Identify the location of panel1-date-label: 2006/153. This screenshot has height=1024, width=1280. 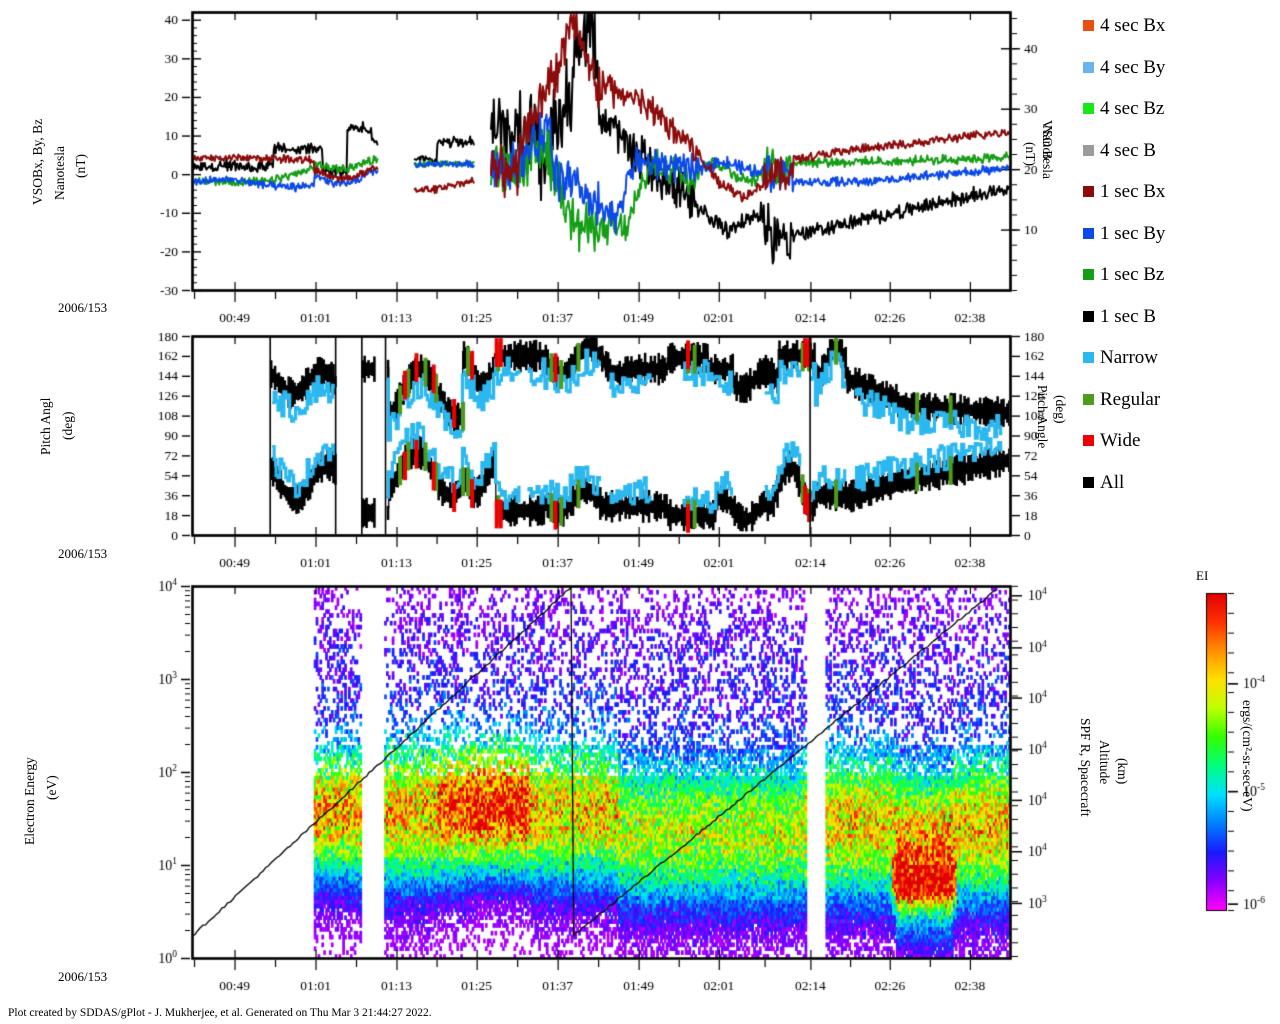
(83, 307).